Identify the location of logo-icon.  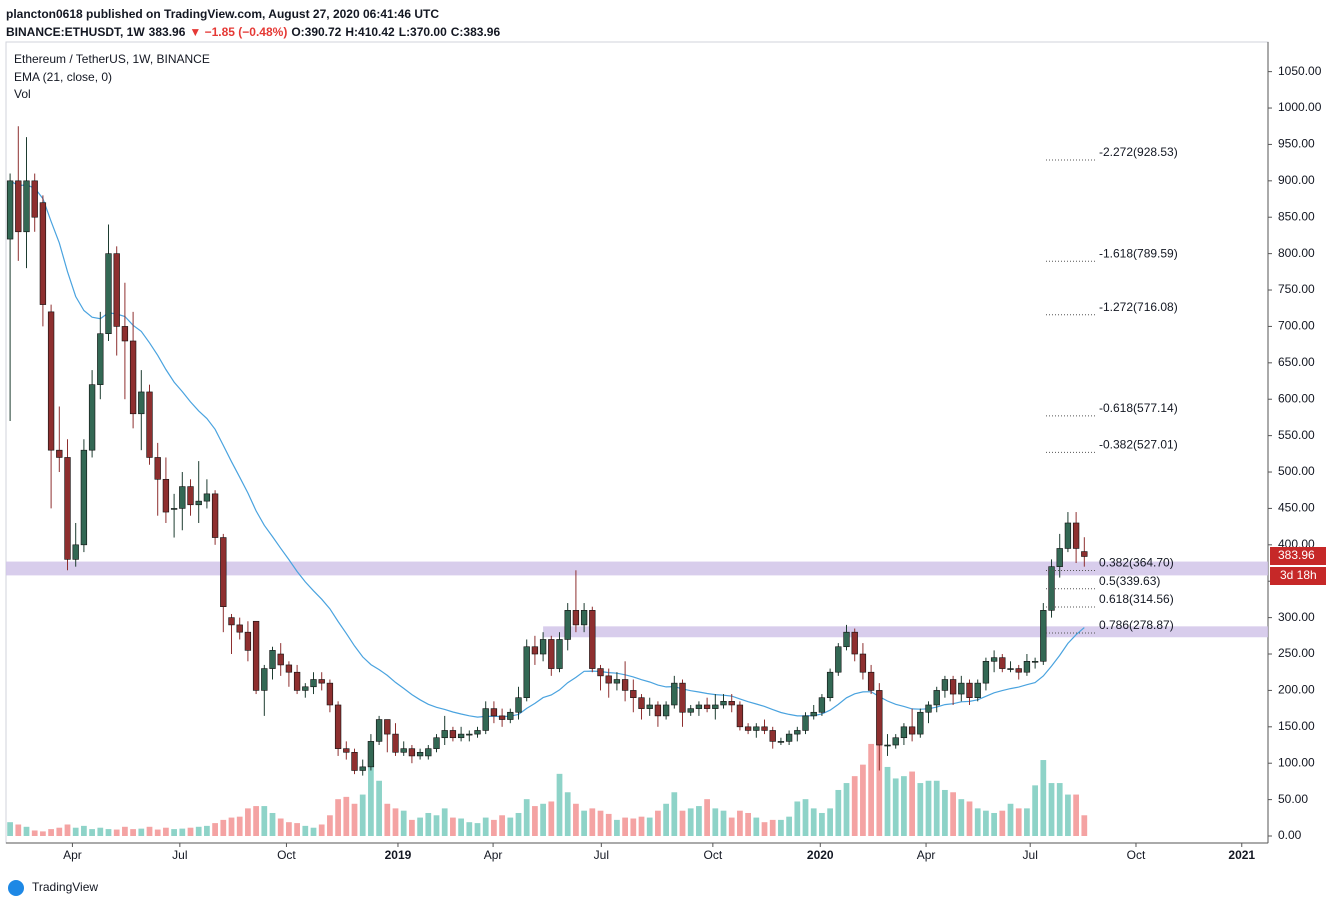
(16, 888).